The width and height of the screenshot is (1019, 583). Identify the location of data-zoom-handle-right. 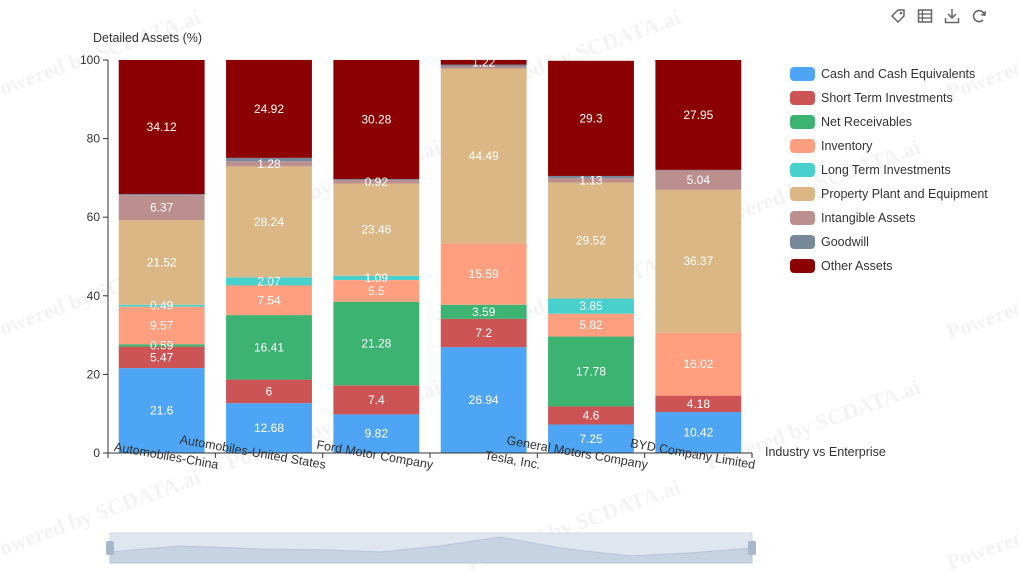
(752, 548).